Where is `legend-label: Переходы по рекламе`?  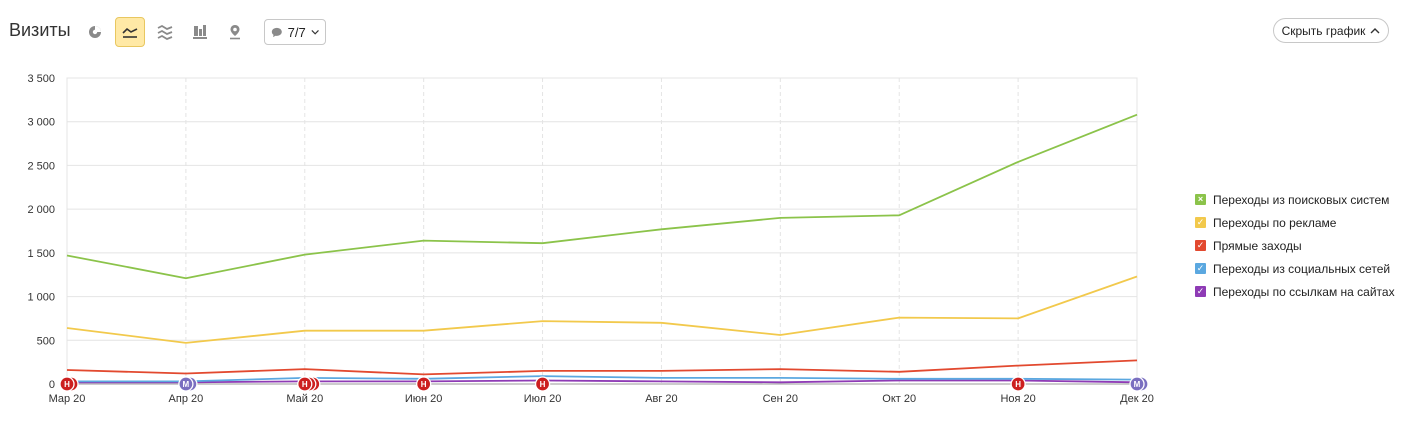
legend-label: Переходы по рекламе is located at coordinates (1275, 222).